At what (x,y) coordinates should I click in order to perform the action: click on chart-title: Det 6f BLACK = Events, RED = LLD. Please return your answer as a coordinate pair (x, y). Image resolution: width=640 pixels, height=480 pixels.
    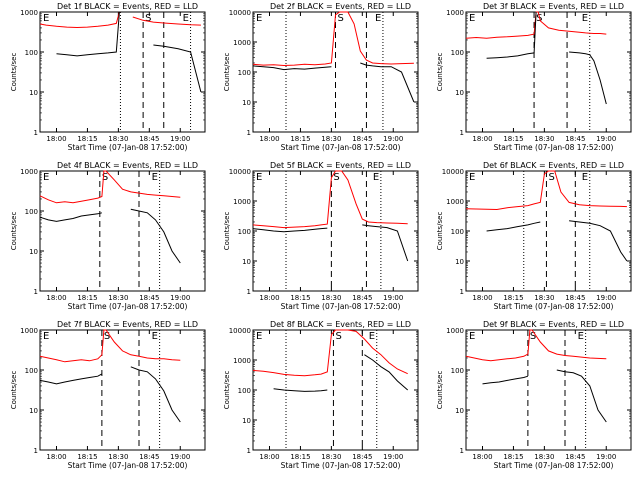
    Looking at the image, I should click on (553, 165).